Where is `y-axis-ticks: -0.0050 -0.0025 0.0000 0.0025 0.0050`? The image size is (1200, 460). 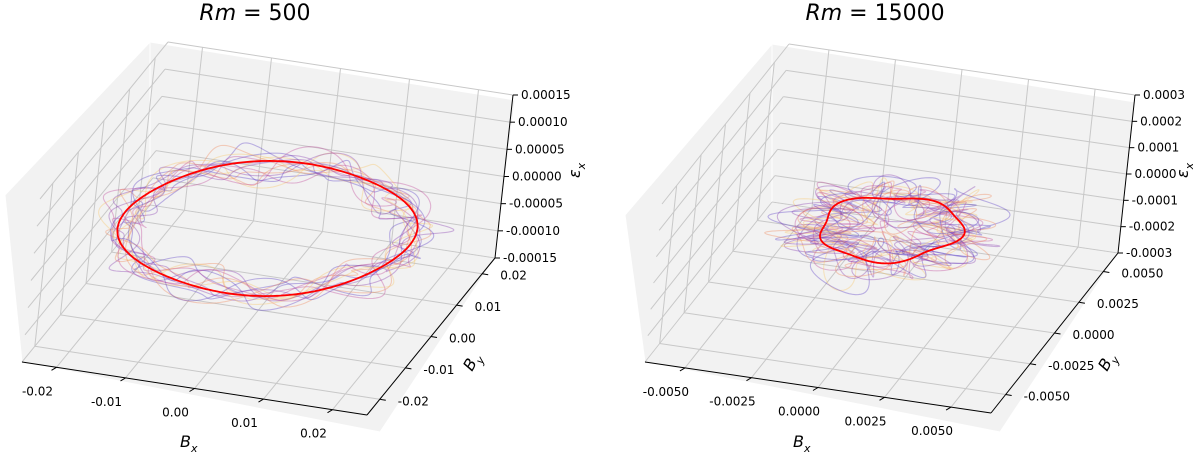 y-axis-ticks: -0.0050 -0.0025 0.0000 0.0025 0.0050 is located at coordinates (1076, 333).